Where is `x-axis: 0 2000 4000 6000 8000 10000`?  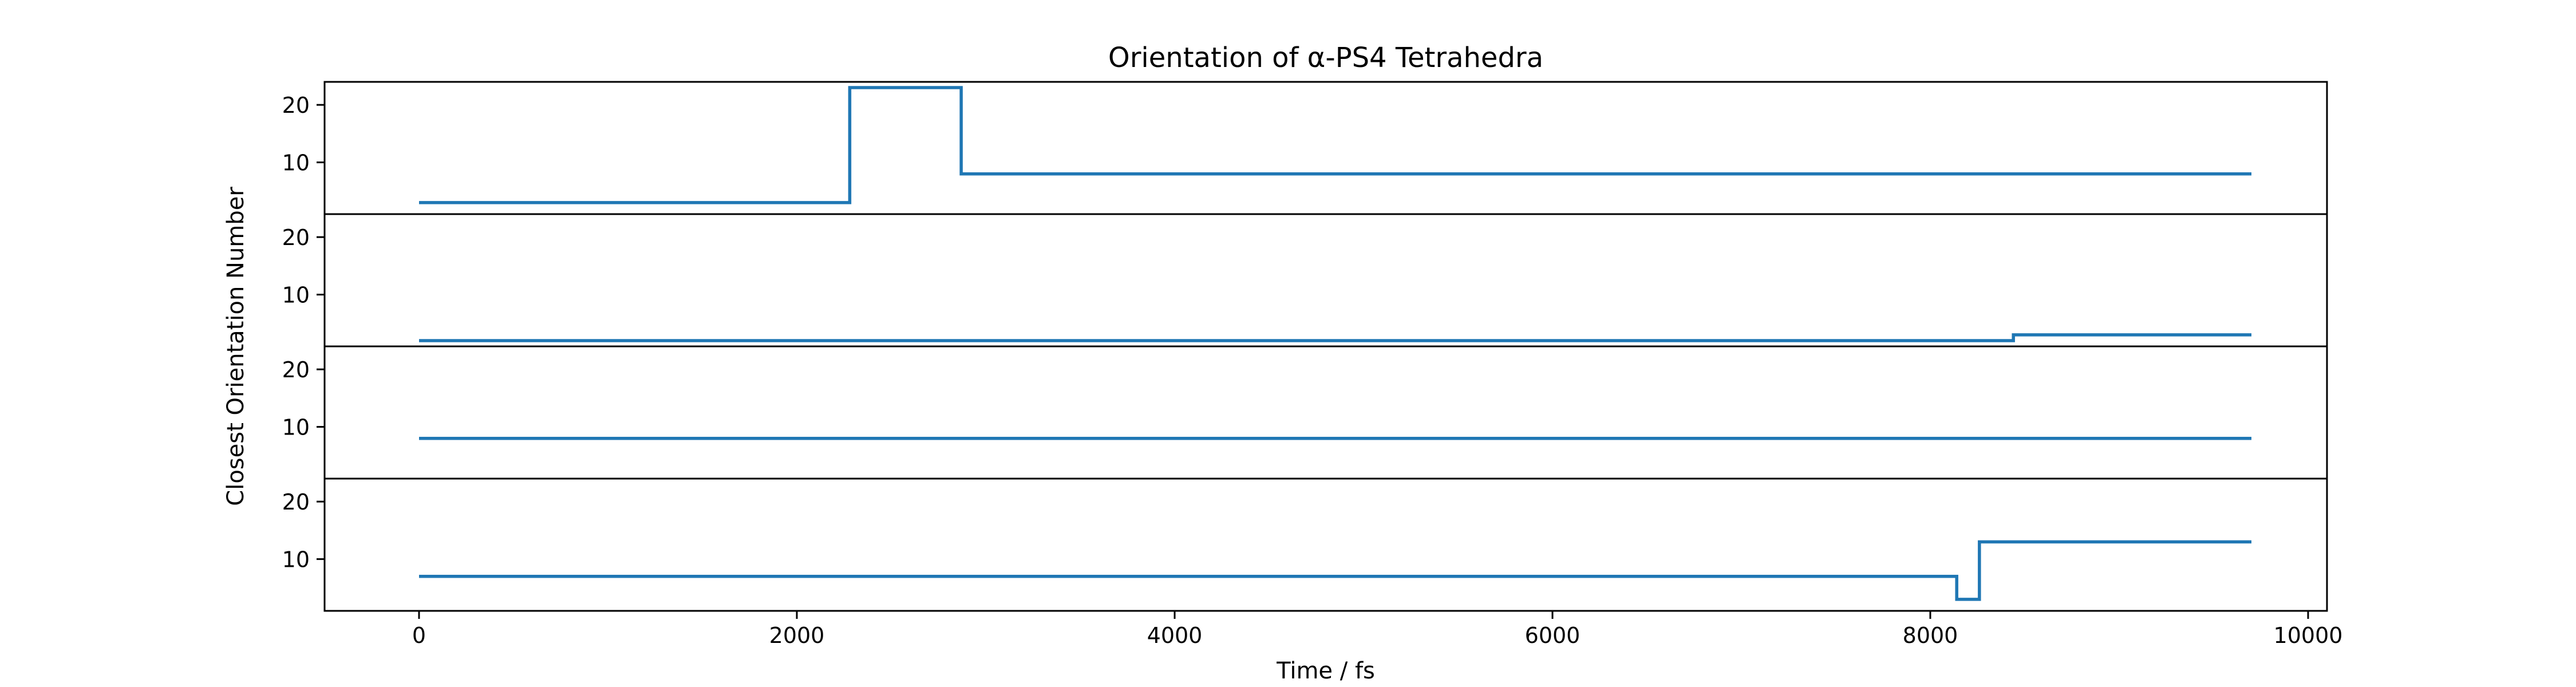
x-axis: 0 2000 4000 6000 8000 10000 is located at coordinates (1377, 629).